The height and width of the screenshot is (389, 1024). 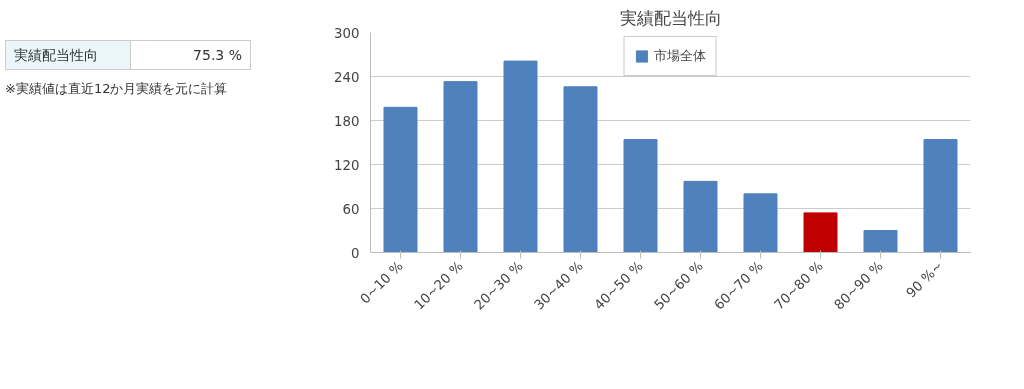 I want to click on y-tick-label: 240, so click(x=347, y=77).